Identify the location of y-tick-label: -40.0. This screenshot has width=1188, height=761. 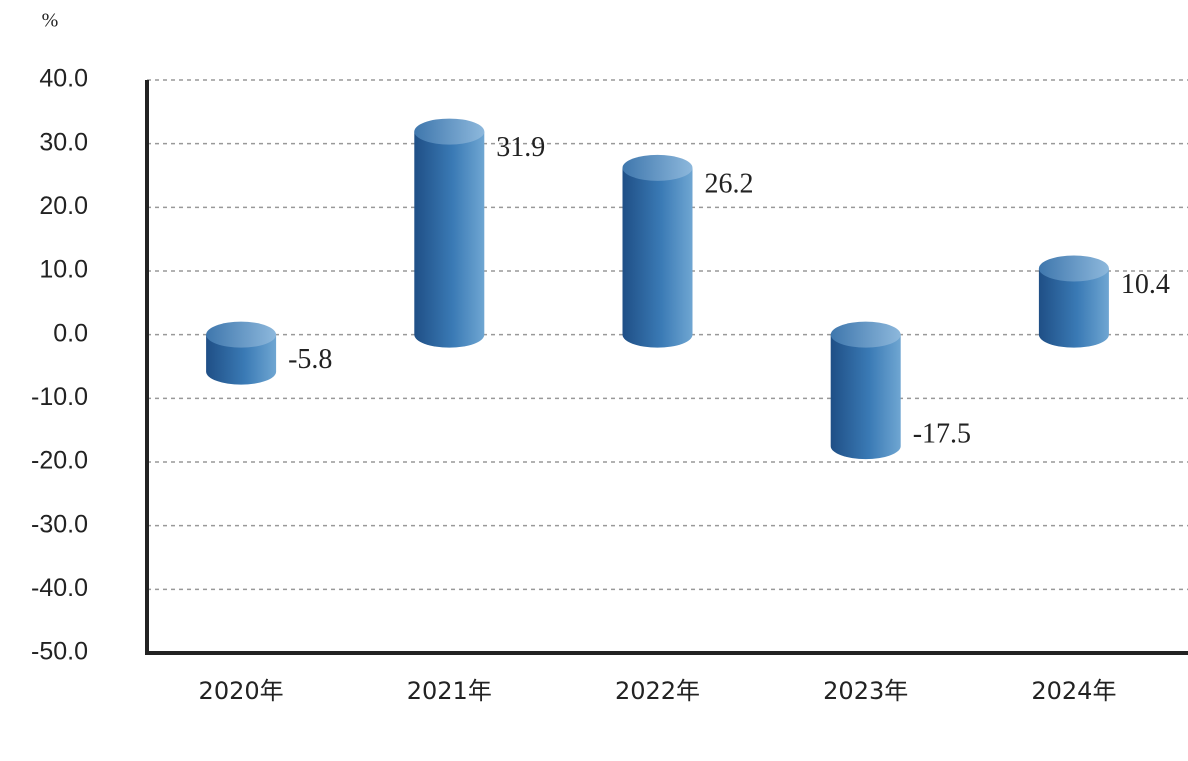
(59, 588).